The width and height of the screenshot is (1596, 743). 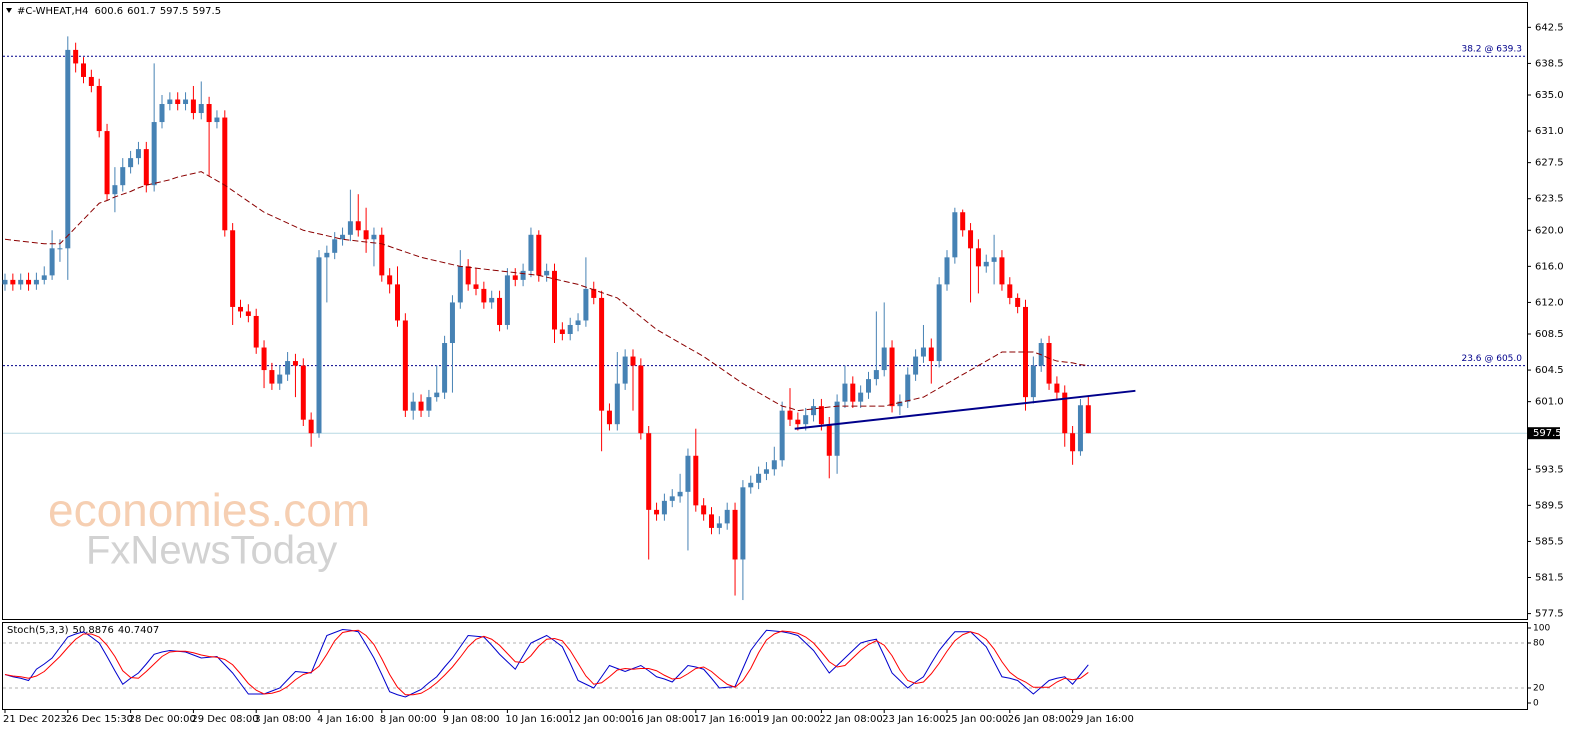 I want to click on stoch-panel-border, so click(x=765, y=666).